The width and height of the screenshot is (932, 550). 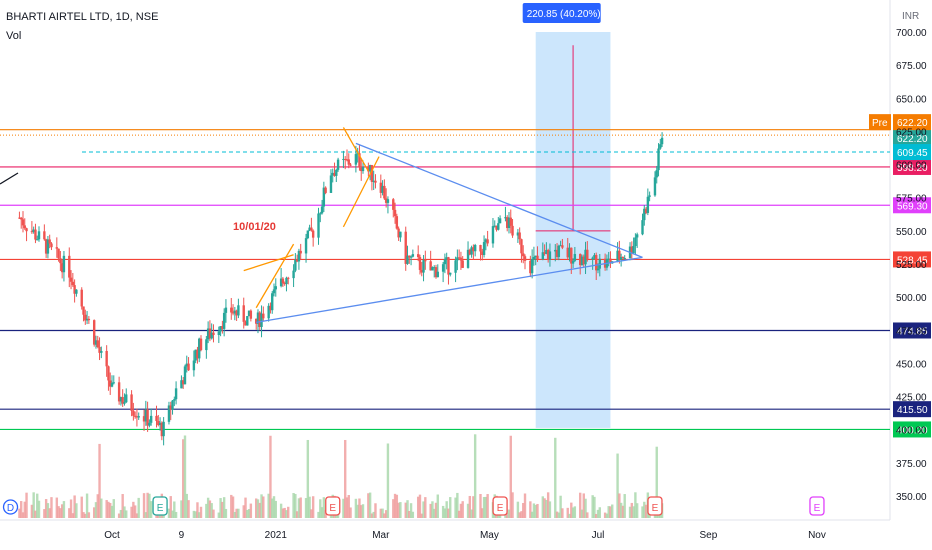 What do you see at coordinates (708, 535) in the screenshot?
I see `x-tick-Sep: Sep` at bounding box center [708, 535].